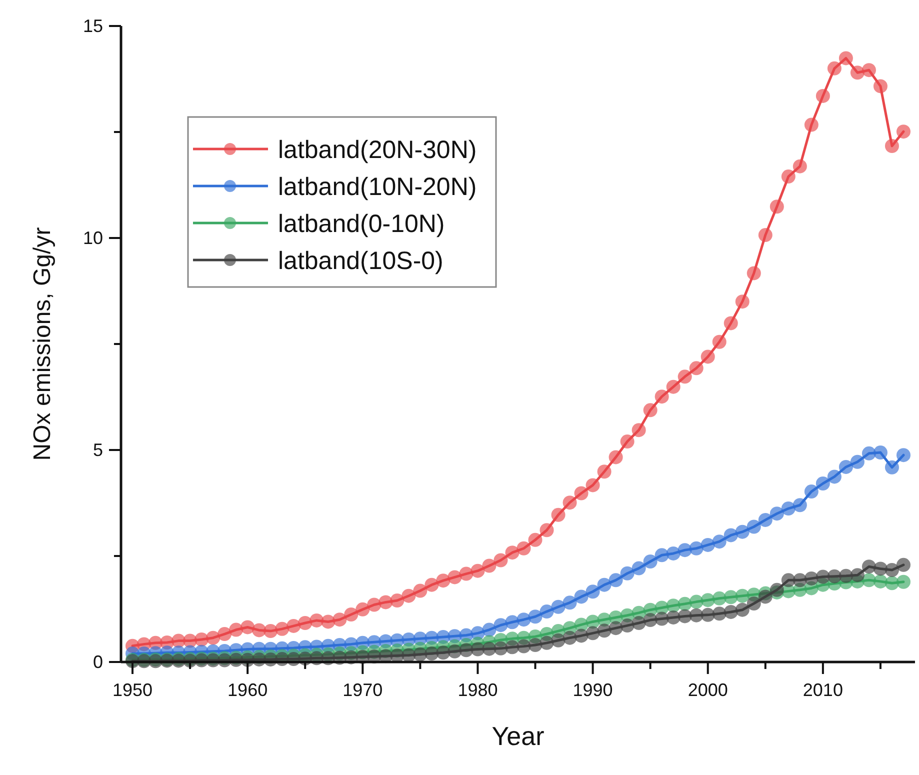  I want to click on x-tick-label: 1970, so click(362, 690).